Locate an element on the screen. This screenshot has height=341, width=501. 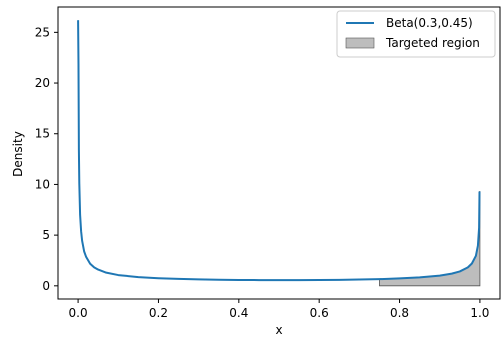
y-tick-label: 10 is located at coordinates (42, 184).